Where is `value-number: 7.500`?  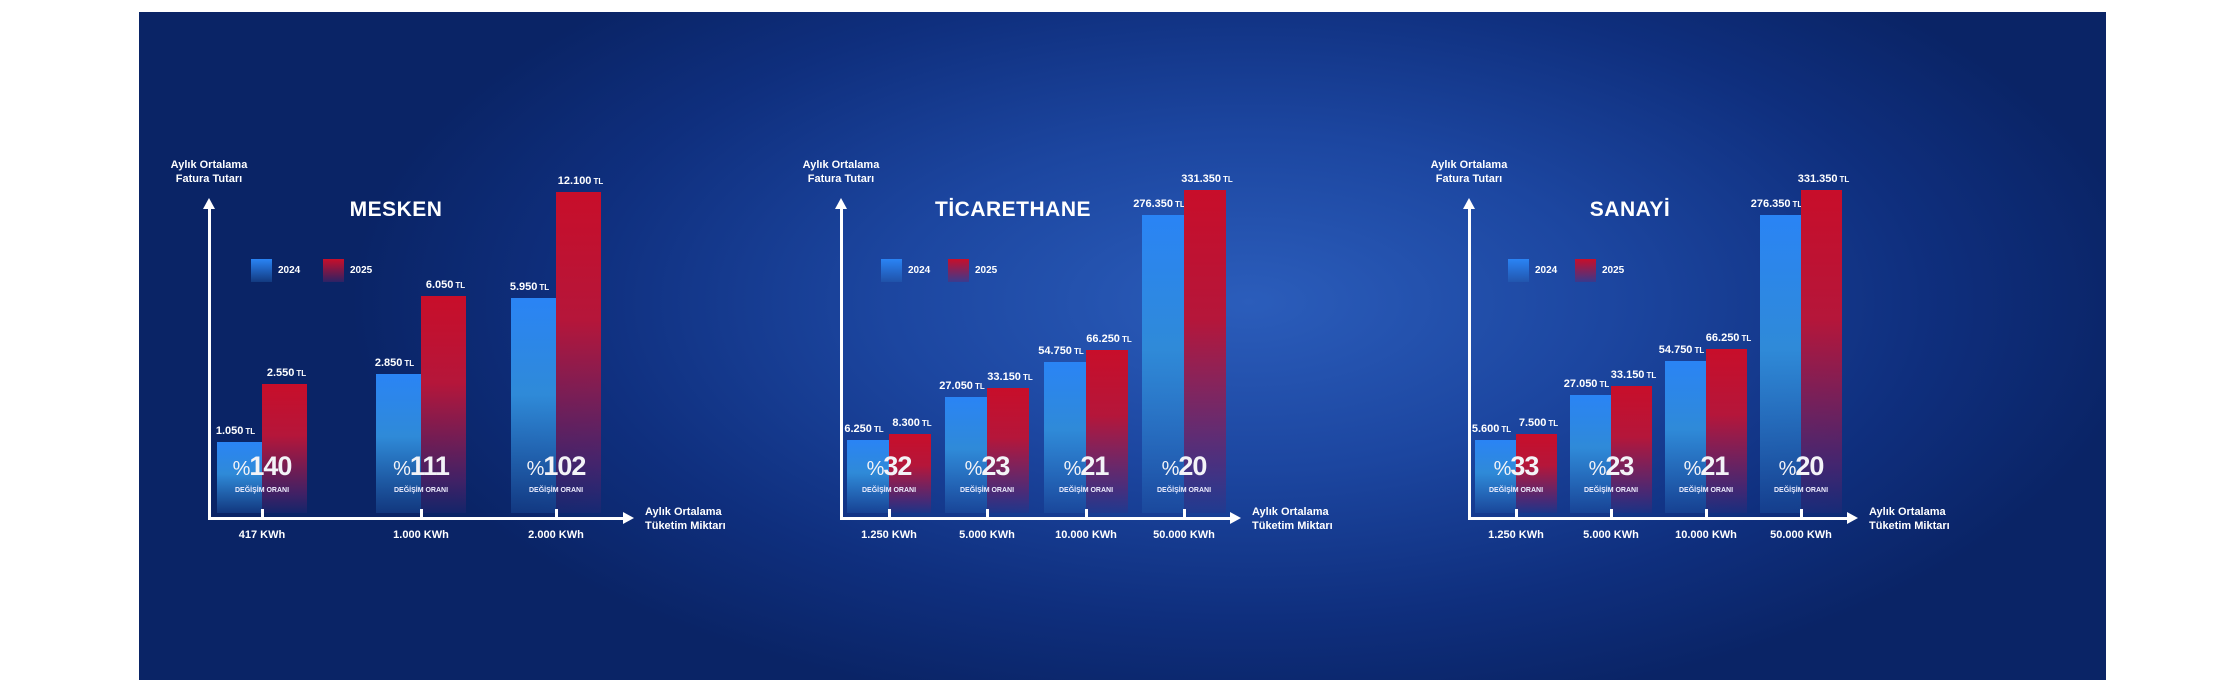 value-number: 7.500 is located at coordinates (1532, 423).